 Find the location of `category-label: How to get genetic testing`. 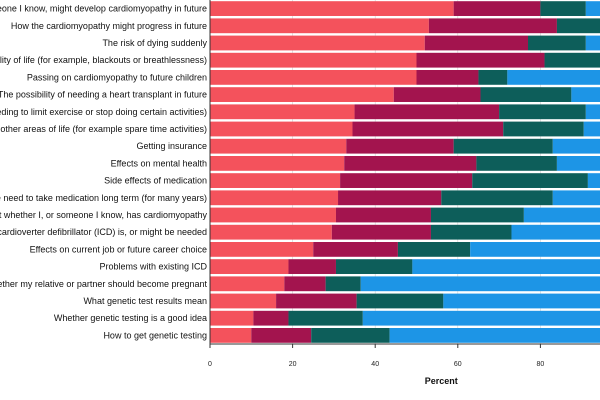

category-label: How to get genetic testing is located at coordinates (155, 335).